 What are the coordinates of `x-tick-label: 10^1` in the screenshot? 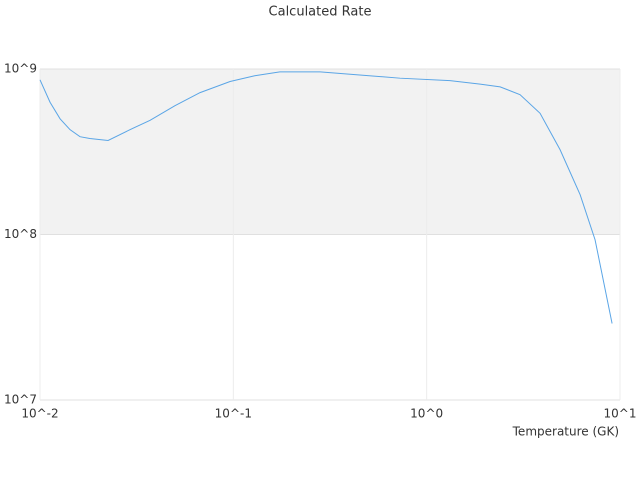 It's located at (620, 414).